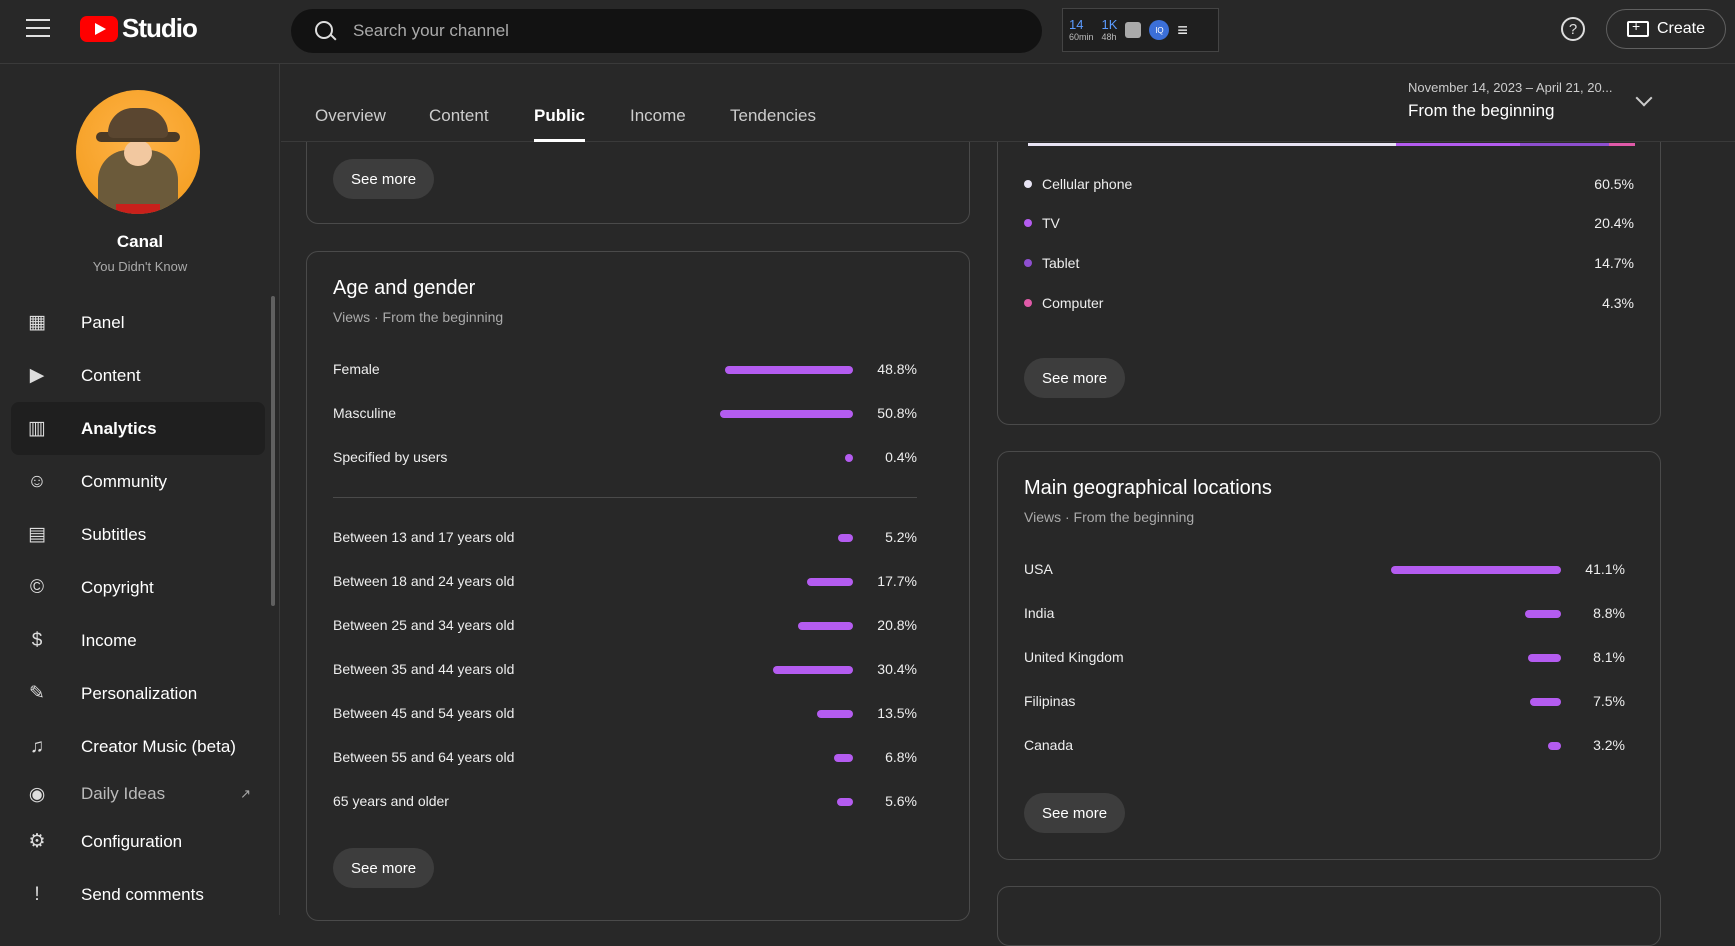 Image resolution: width=1735 pixels, height=946 pixels. I want to click on music-icon: ♫, so click(37, 746).